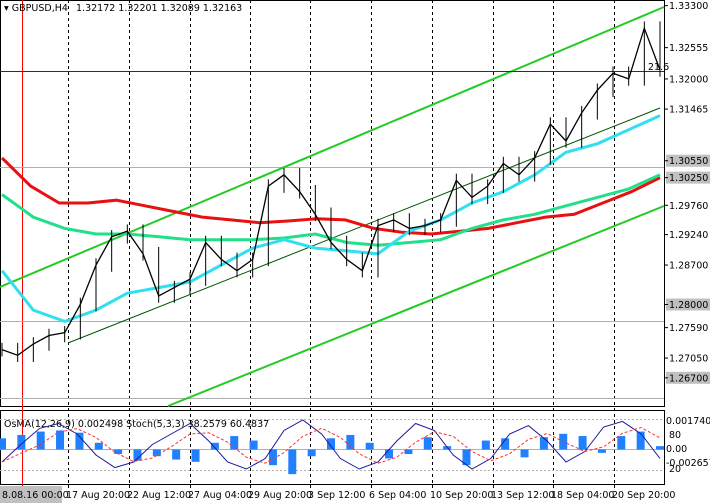 Image resolution: width=710 pixels, height=503 pixels. What do you see at coordinates (98, 495) in the screenshot?
I see `time-tick-label: 17 Aug 20:00` at bounding box center [98, 495].